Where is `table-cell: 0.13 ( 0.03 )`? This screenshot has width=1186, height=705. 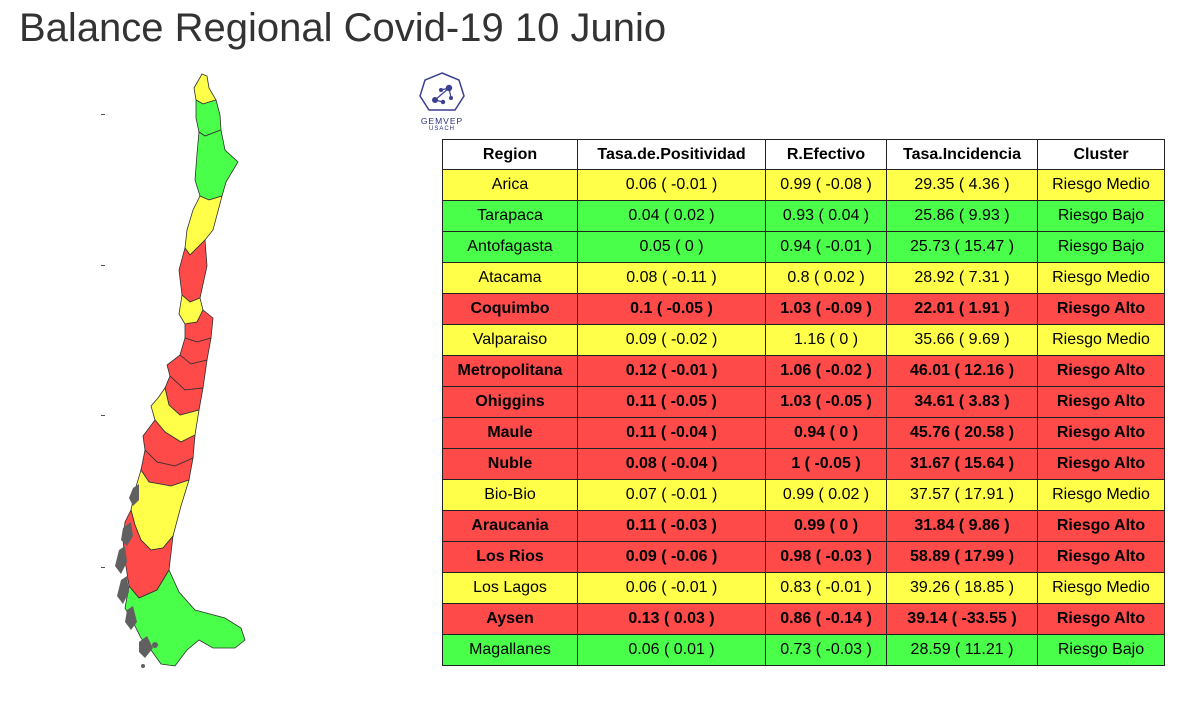 table-cell: 0.13 ( 0.03 ) is located at coordinates (671, 619).